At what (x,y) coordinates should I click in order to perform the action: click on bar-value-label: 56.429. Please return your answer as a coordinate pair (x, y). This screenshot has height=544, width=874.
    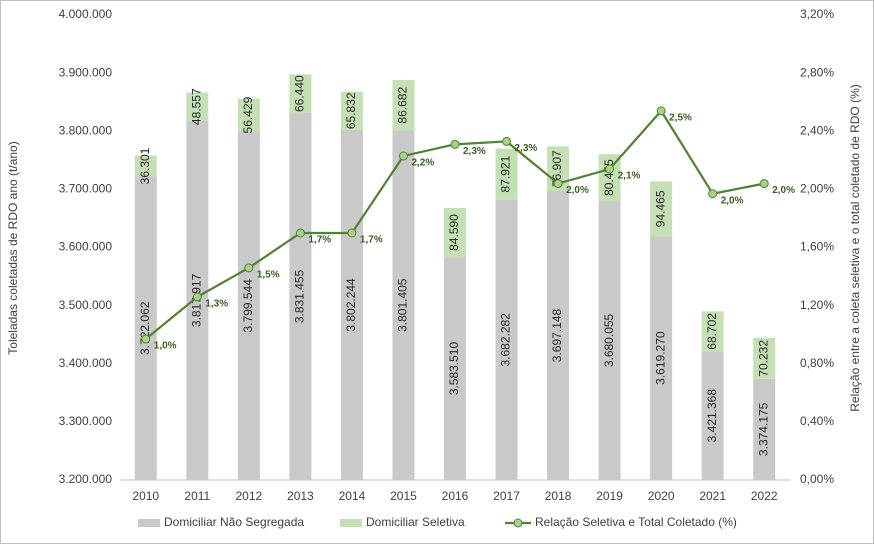
    Looking at the image, I should click on (248, 114).